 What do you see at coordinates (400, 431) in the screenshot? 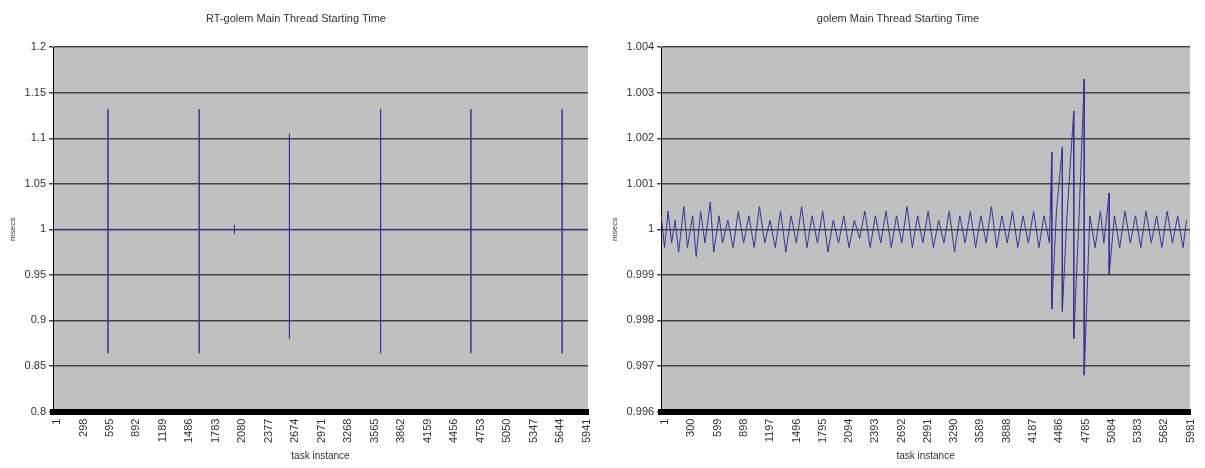
I see `x-tick-label: 3862` at bounding box center [400, 431].